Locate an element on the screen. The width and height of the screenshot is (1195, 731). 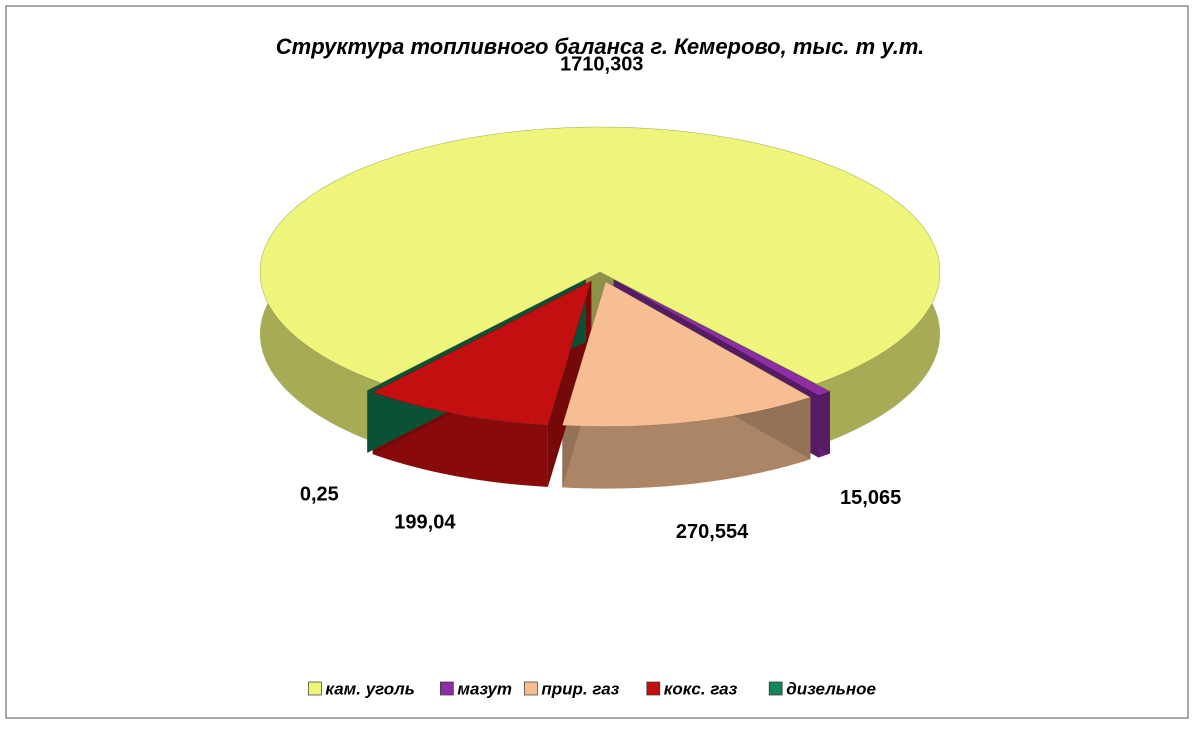
legend-label: кам. уголь is located at coordinates (369, 688).